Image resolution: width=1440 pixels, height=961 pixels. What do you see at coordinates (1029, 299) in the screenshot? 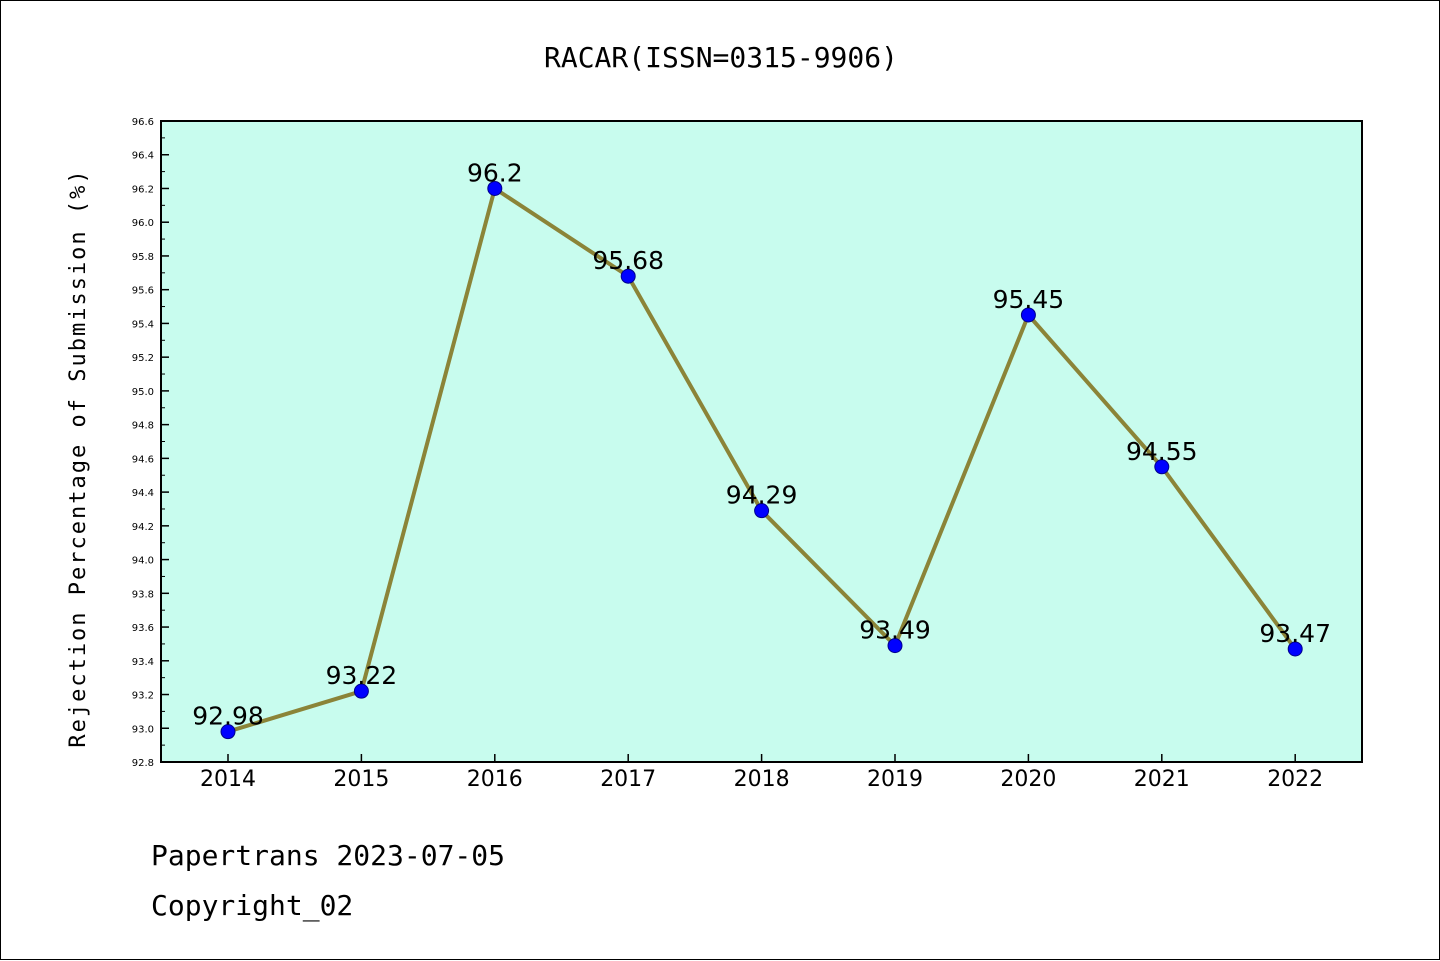
I see `data-label: 95.45` at bounding box center [1029, 299].